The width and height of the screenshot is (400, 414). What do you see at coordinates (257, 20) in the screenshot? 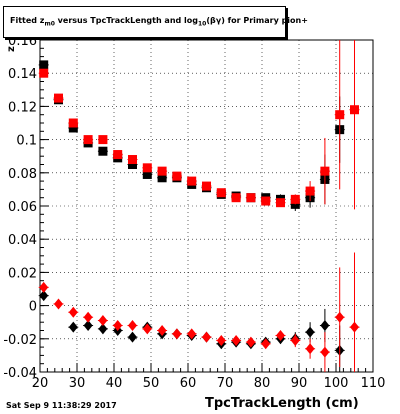
I see `title-suffix: (βγ) for Primary pion+` at bounding box center [257, 20].